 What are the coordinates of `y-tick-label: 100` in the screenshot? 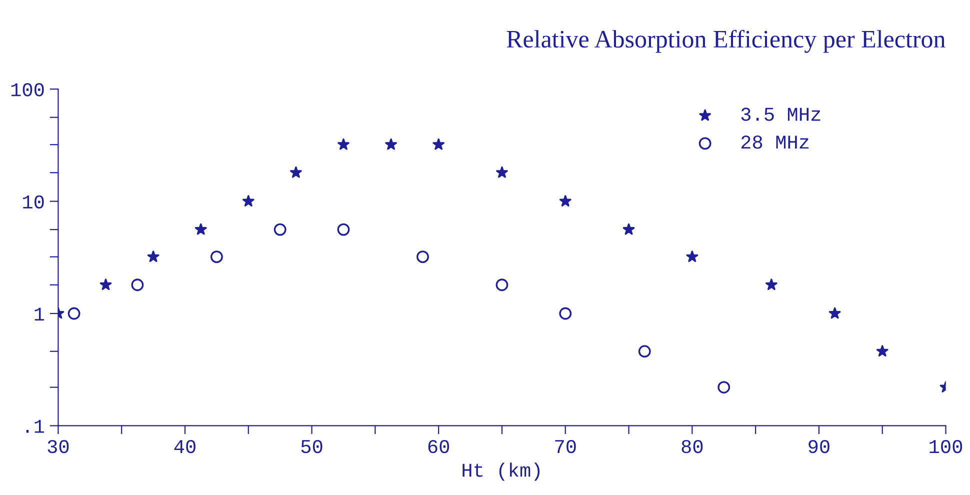 It's located at (27, 89).